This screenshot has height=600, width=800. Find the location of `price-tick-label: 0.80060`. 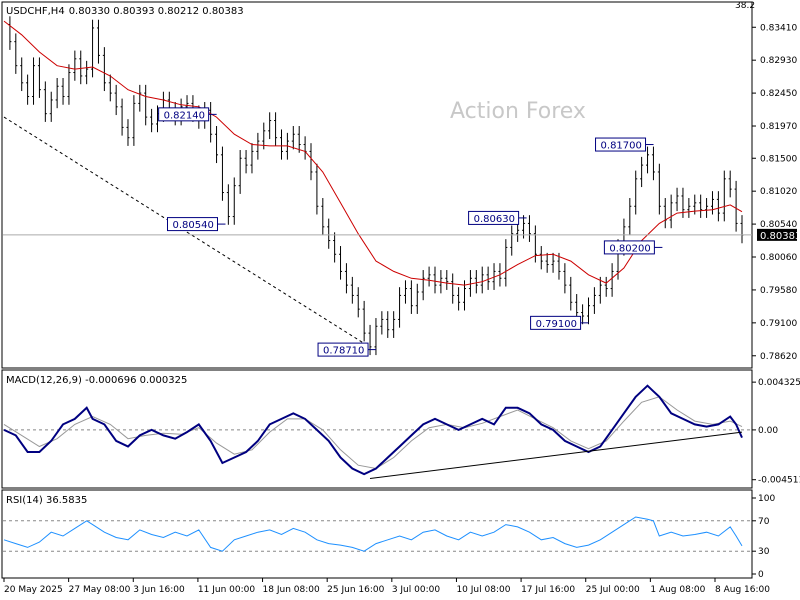

price-tick-label: 0.80060 is located at coordinates (778, 258).